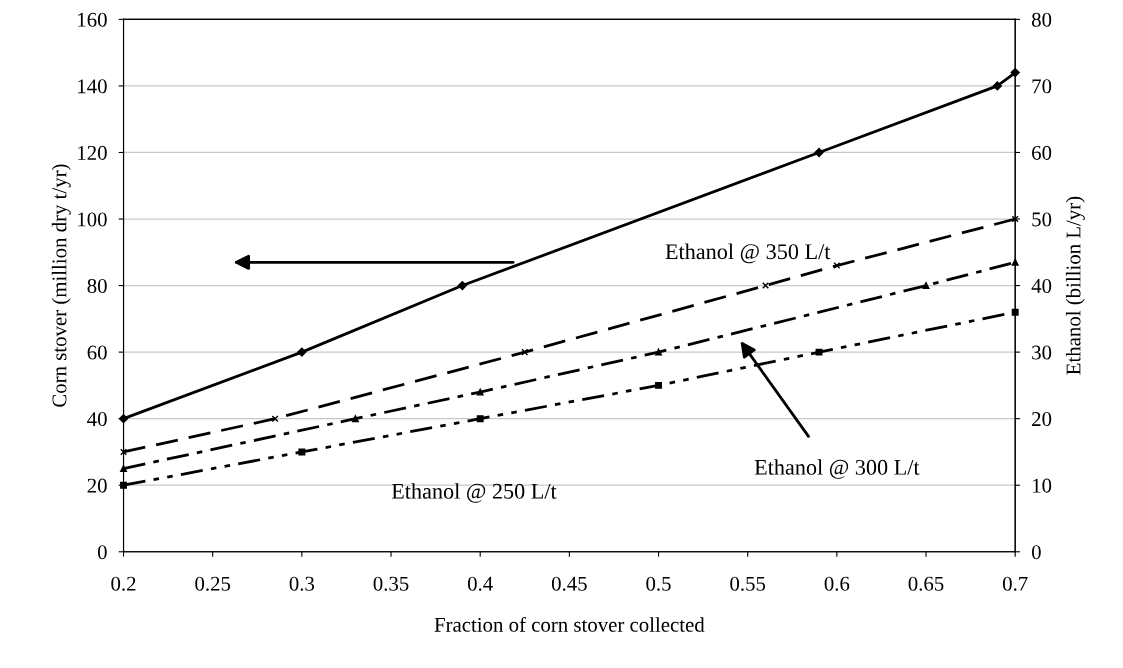 This screenshot has height=668, width=1123. I want to click on y2-tick-label: 60, so click(1042, 152).